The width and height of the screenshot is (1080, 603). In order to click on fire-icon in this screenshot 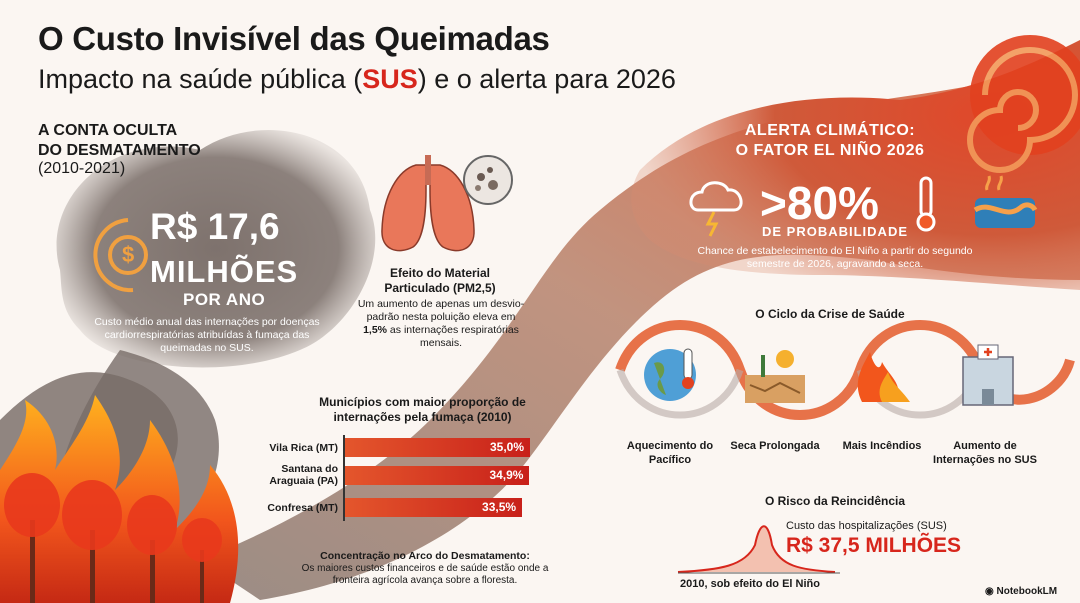, I will do `click(883, 377)`.